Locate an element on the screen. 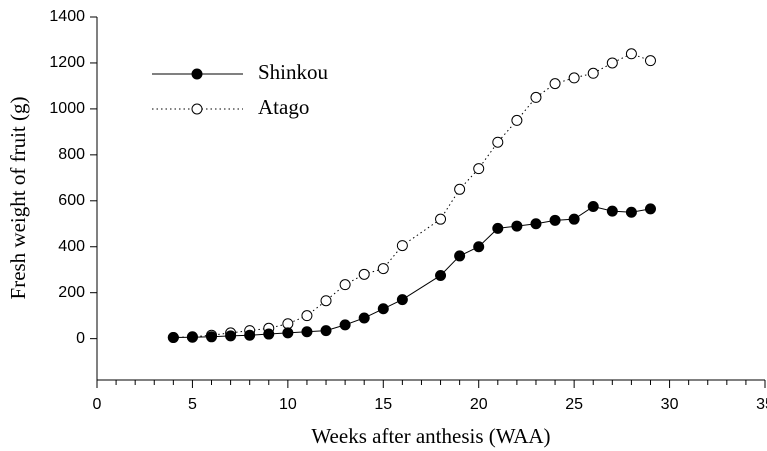 The image size is (767, 451). x-tick-label: 20 is located at coordinates (479, 404).